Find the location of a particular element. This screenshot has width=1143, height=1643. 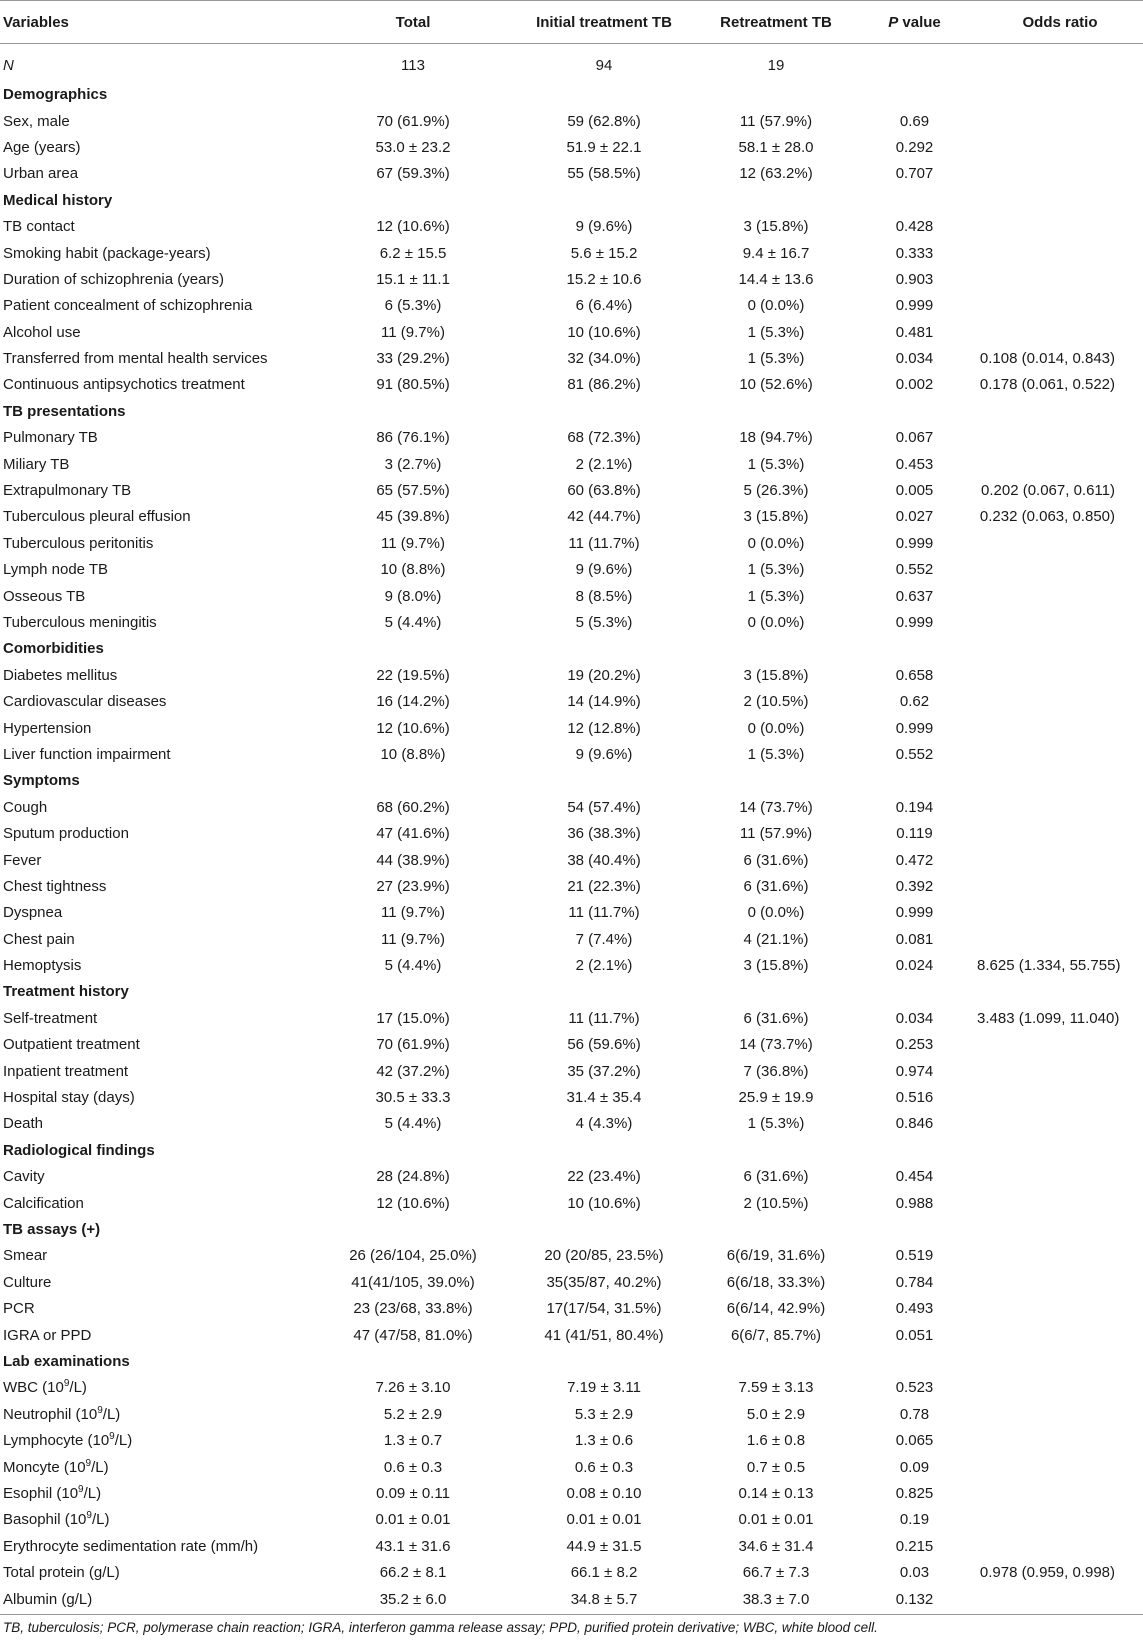

section-row: Treatment history is located at coordinates (571, 992).